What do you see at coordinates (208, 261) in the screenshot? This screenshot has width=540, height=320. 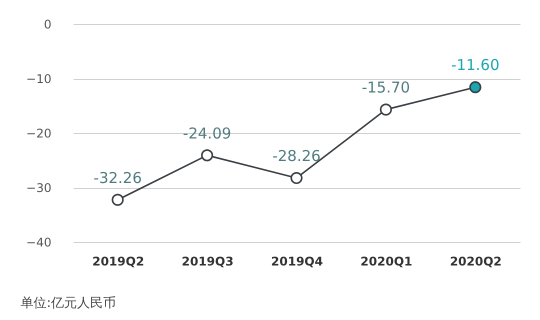 I see `x-tick-label: 2019Q3` at bounding box center [208, 261].